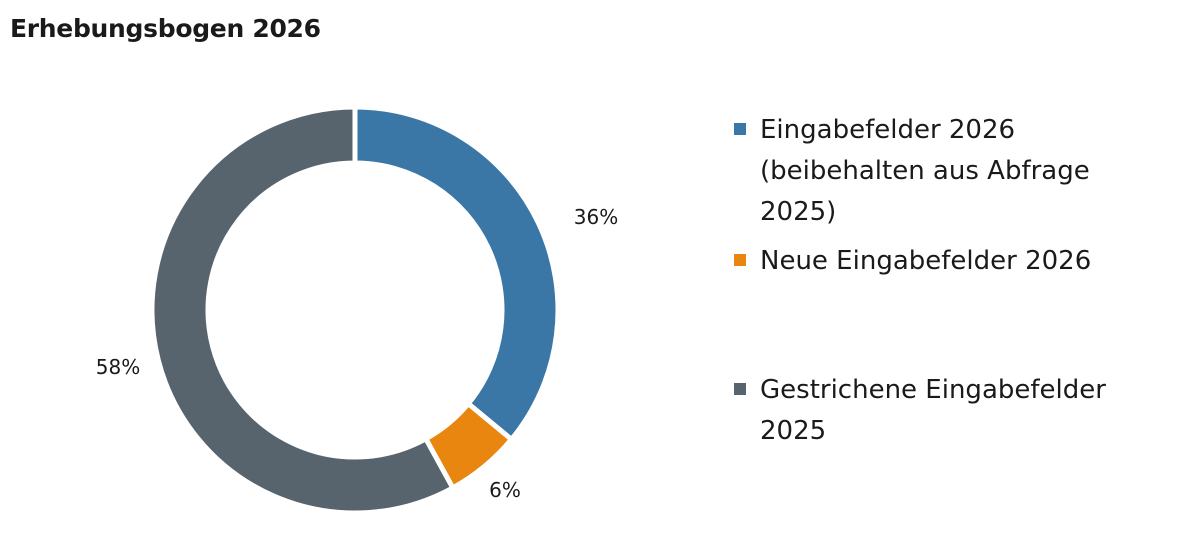  I want to click on chart-title: Erhebungsbogen 2026, so click(165, 28).